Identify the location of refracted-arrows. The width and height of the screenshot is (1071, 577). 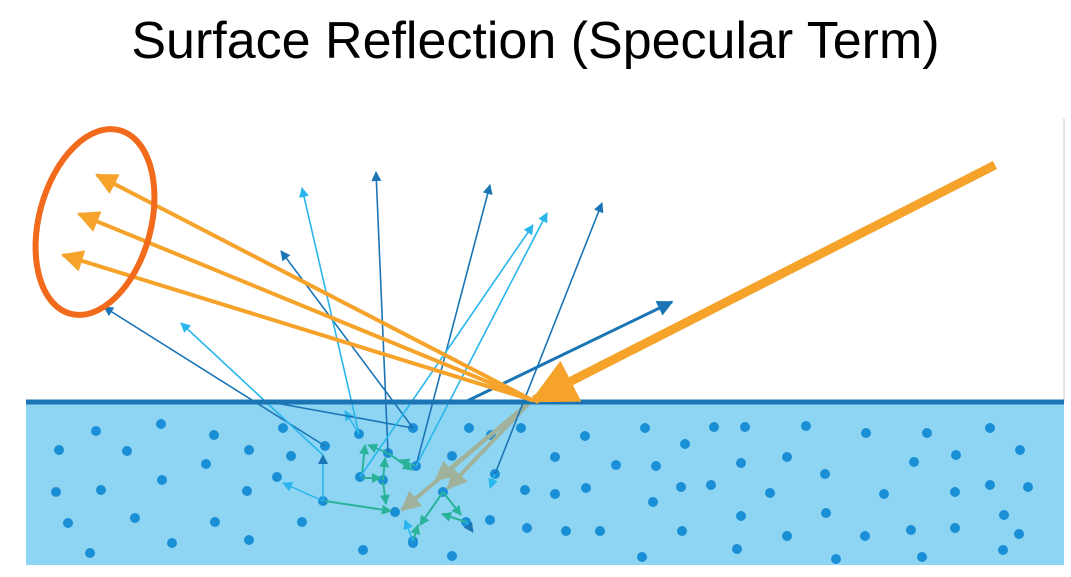
(466, 456).